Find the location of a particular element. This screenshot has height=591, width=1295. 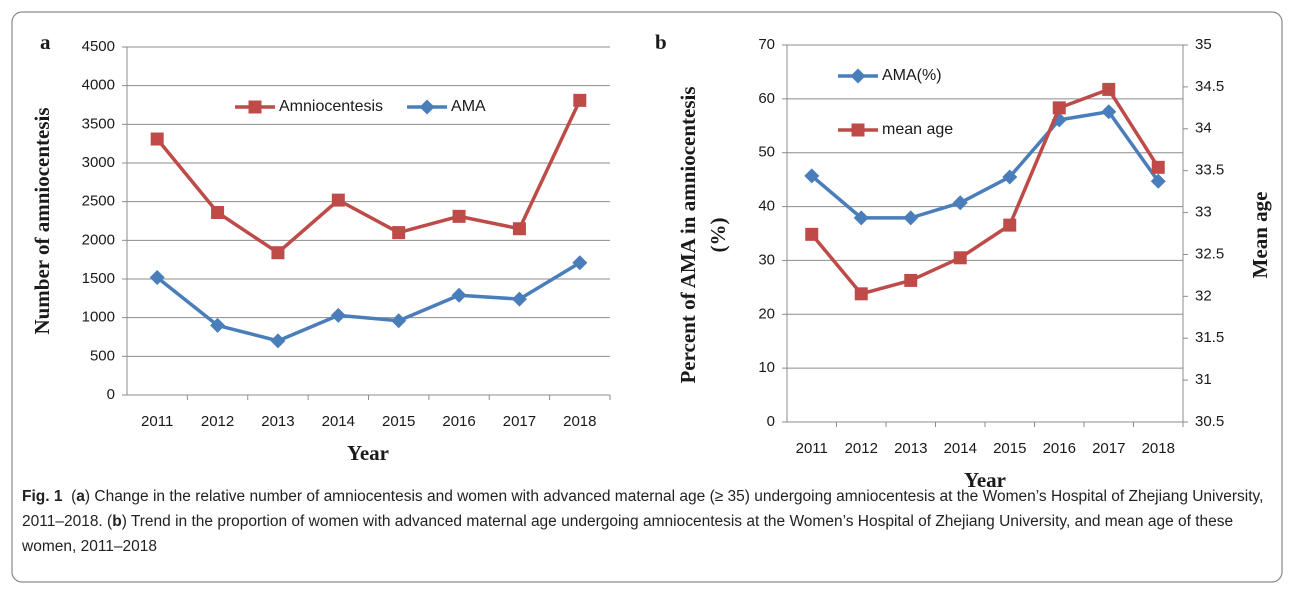

panel-label: a is located at coordinates (45, 42).